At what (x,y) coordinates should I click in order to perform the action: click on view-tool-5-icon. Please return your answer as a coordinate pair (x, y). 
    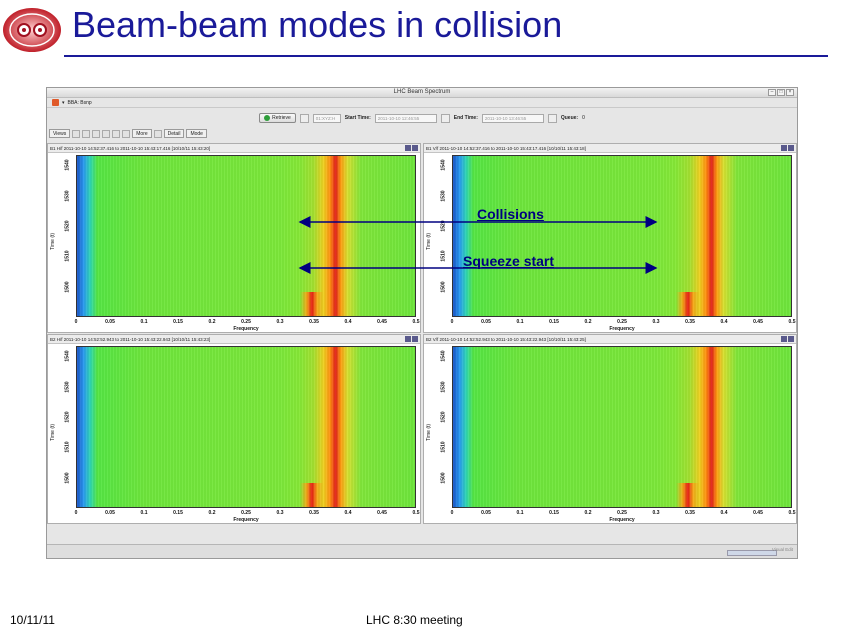
    Looking at the image, I should click on (157, 133).